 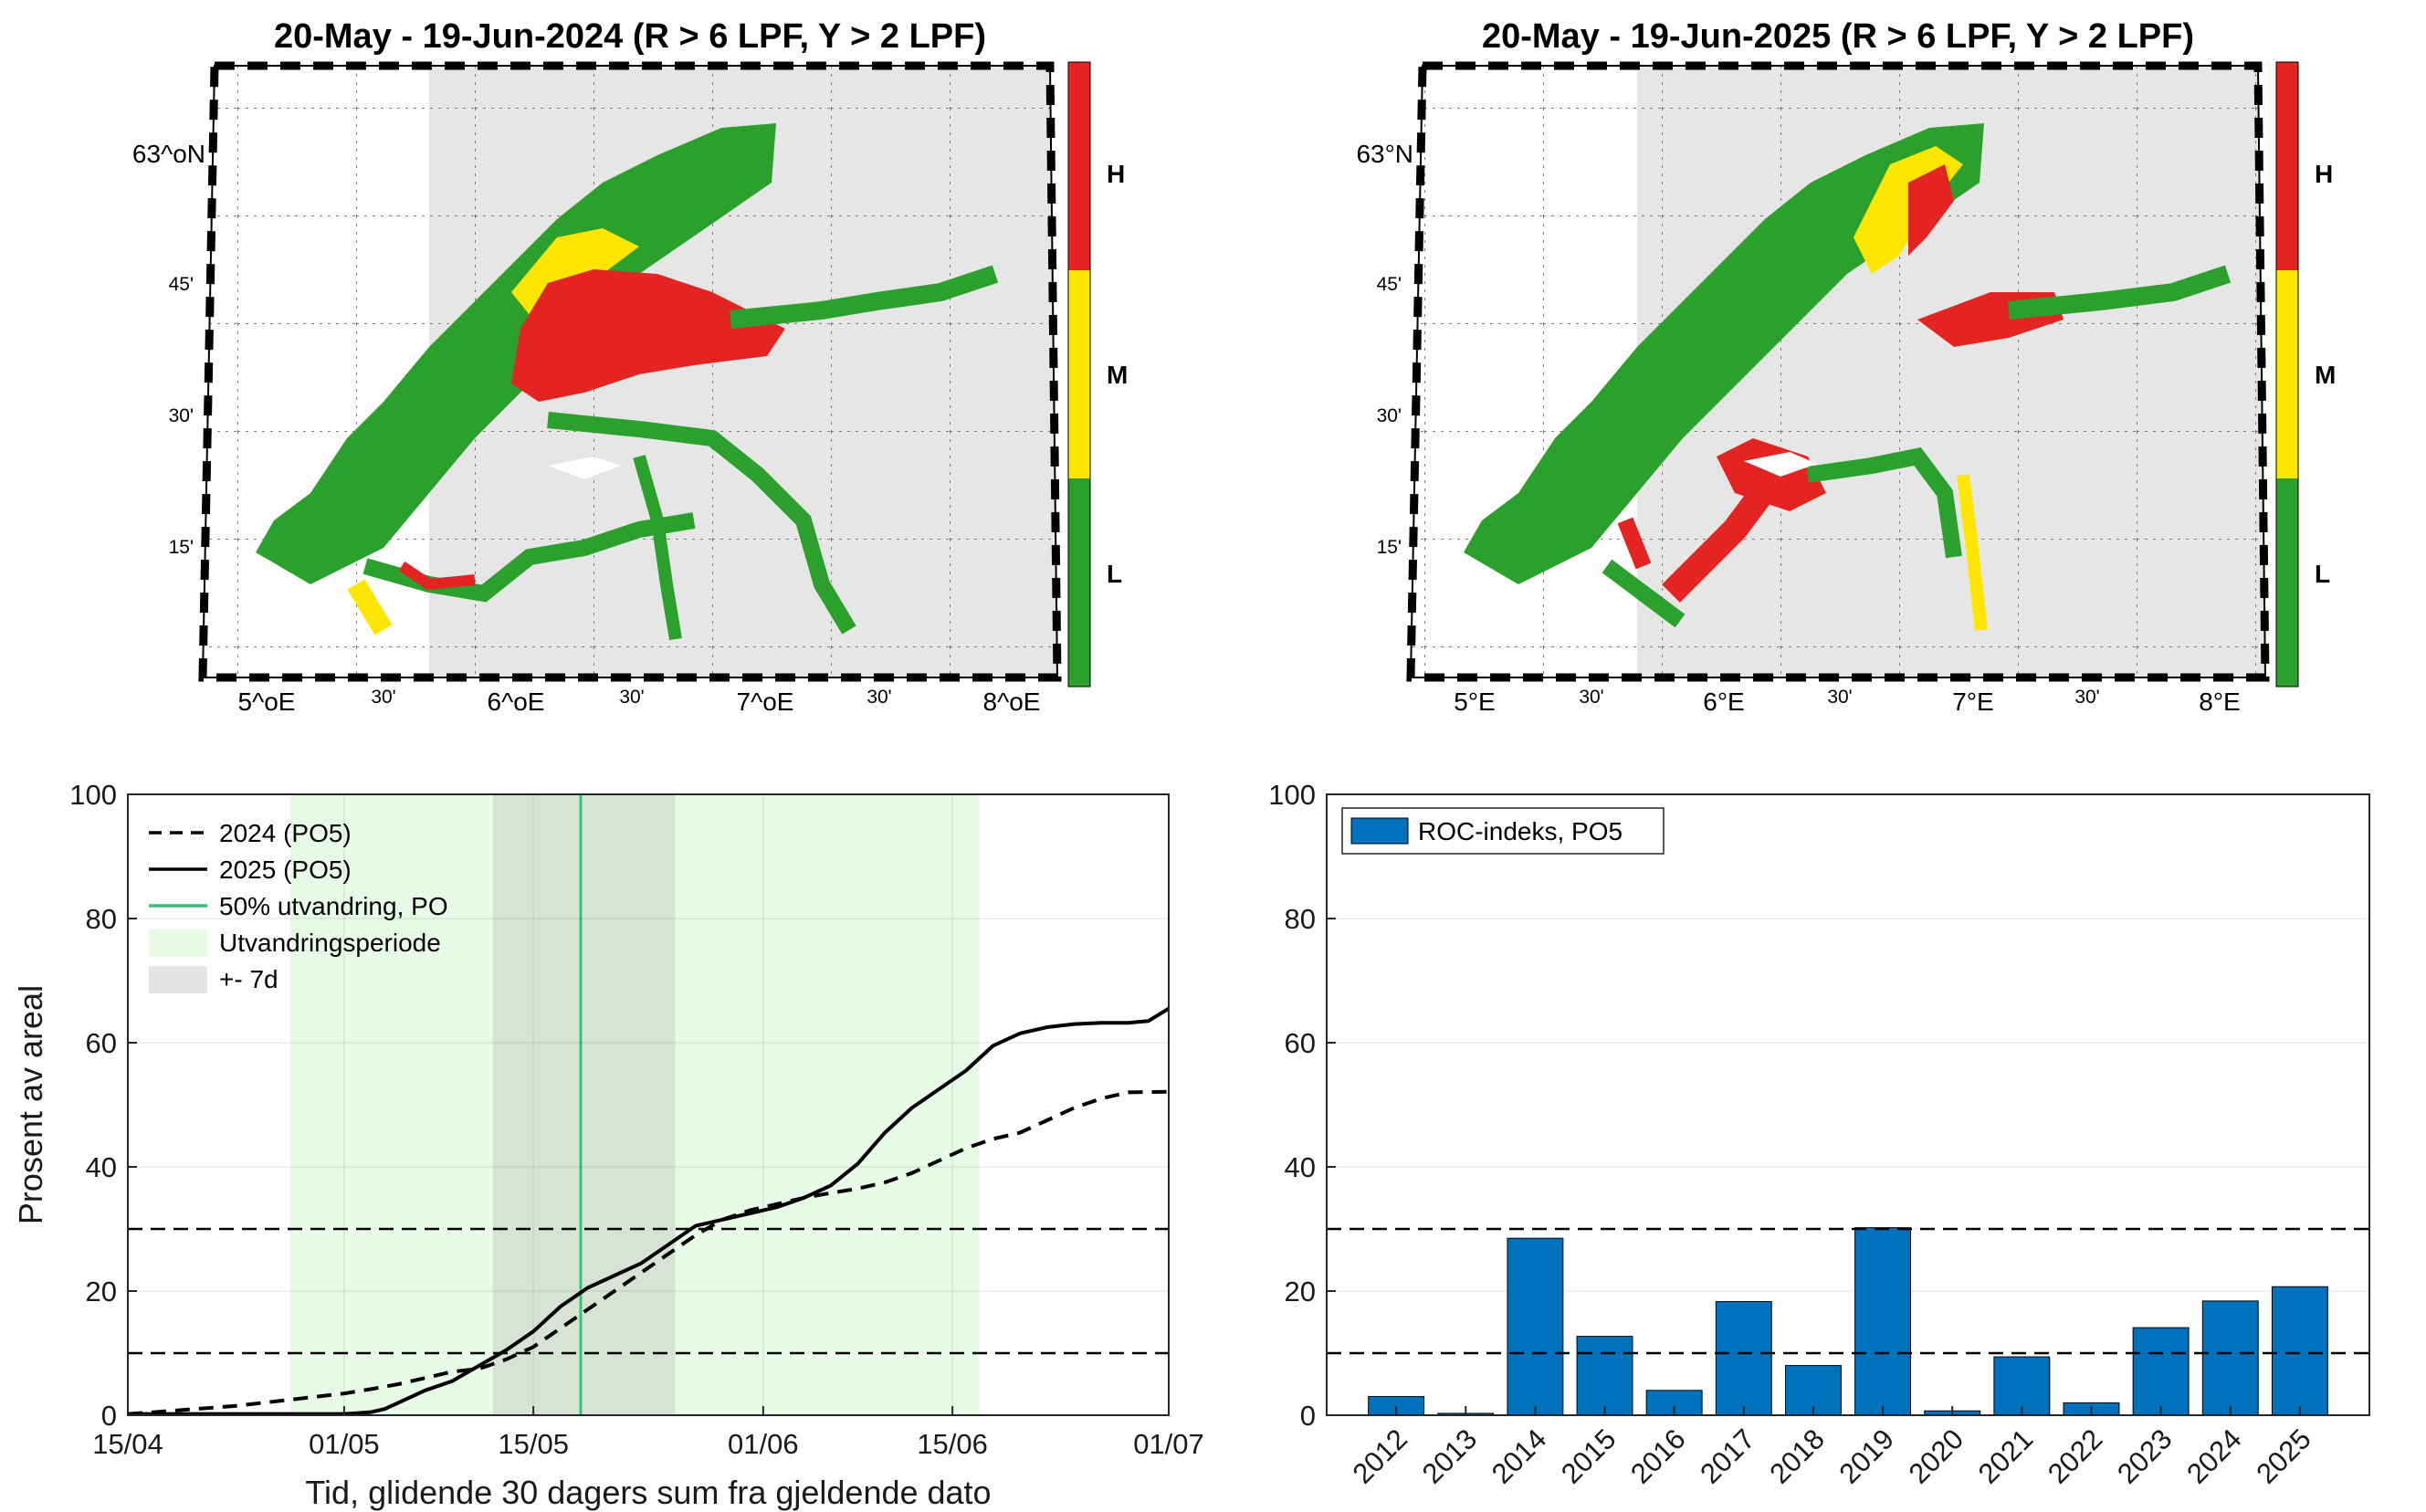 I want to click on colorbar-label-high: H, so click(x=1116, y=174).